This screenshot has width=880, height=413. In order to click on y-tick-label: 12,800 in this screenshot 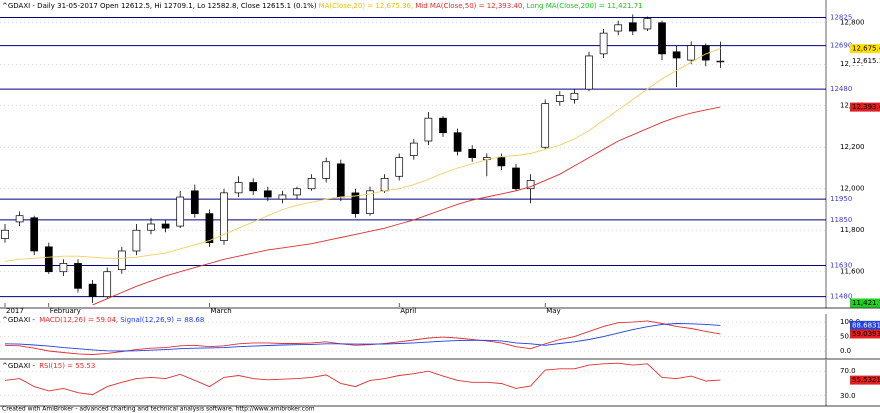, I will do `click(852, 23)`.